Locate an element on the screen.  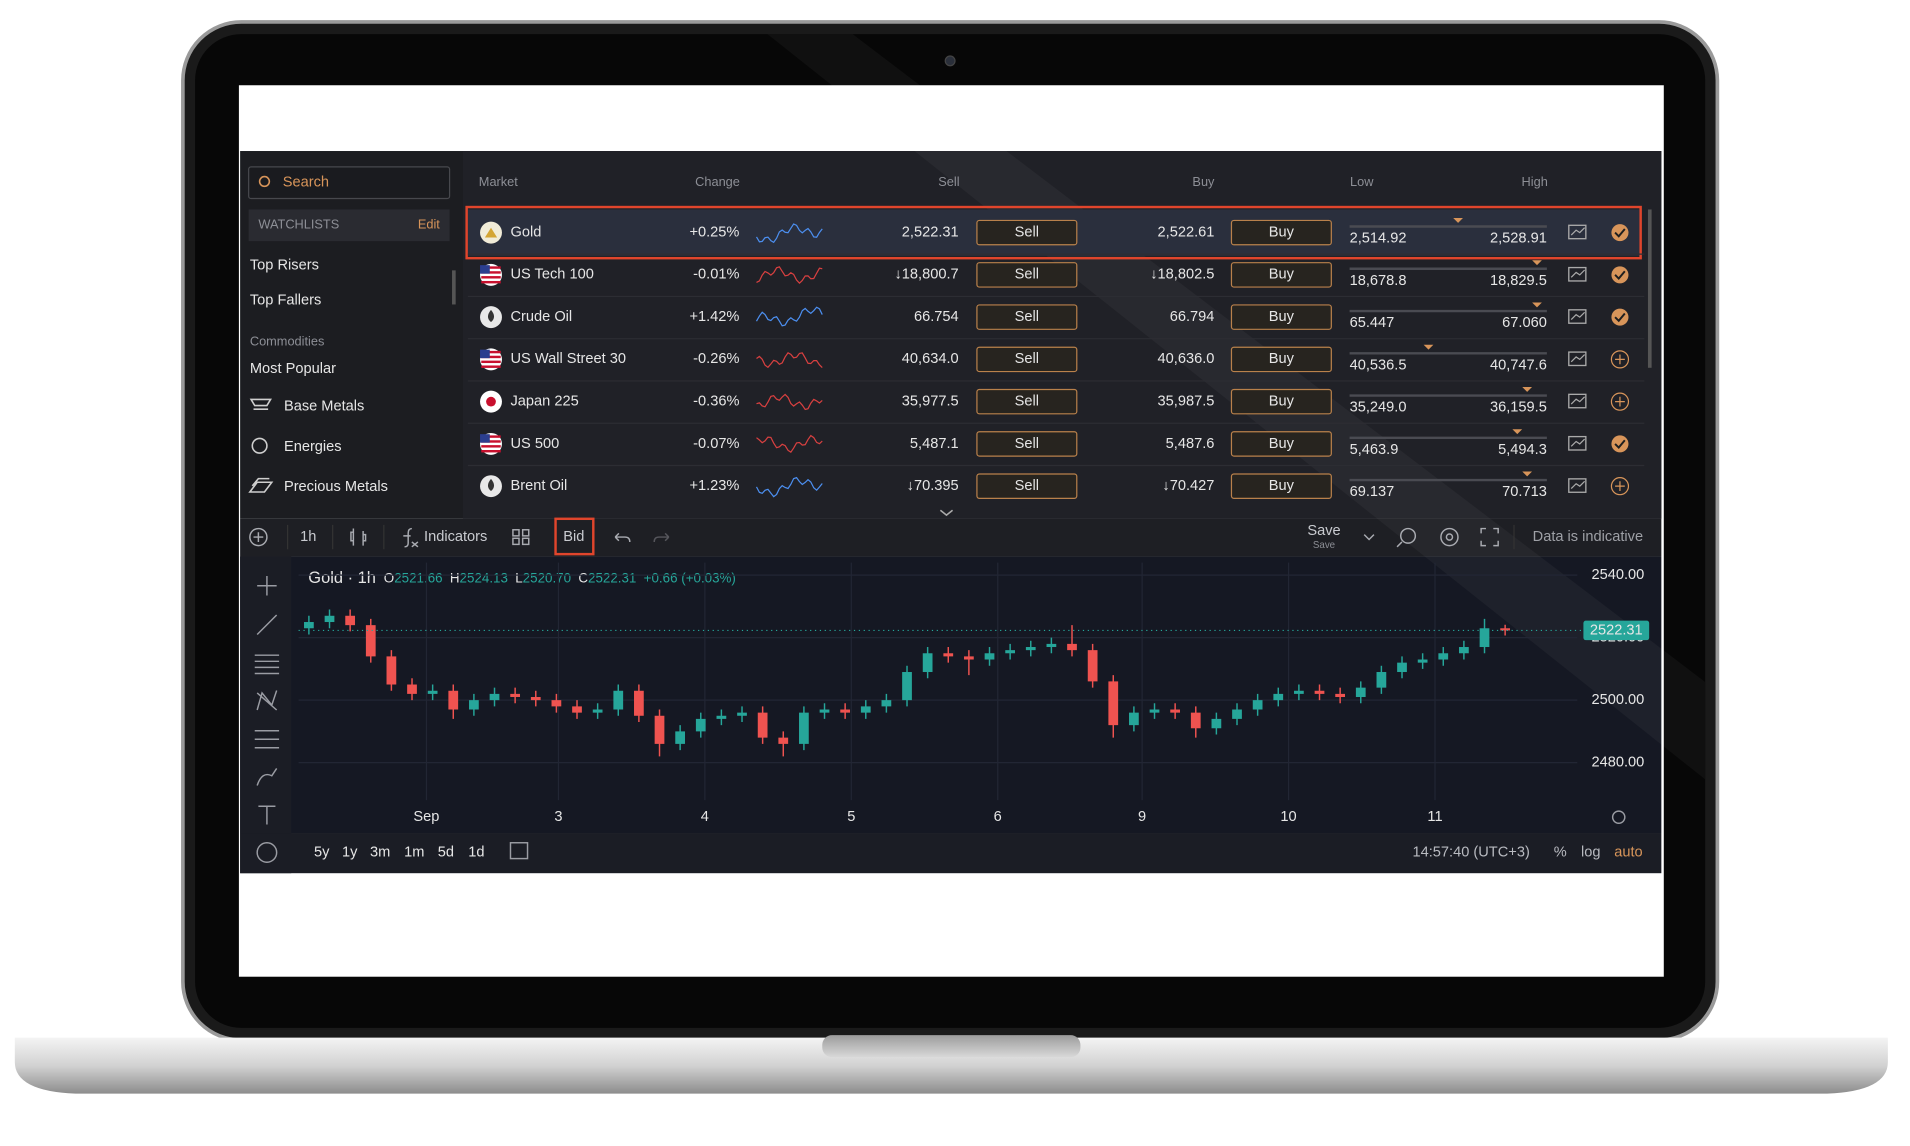
range-button: 5y is located at coordinates (322, 852).